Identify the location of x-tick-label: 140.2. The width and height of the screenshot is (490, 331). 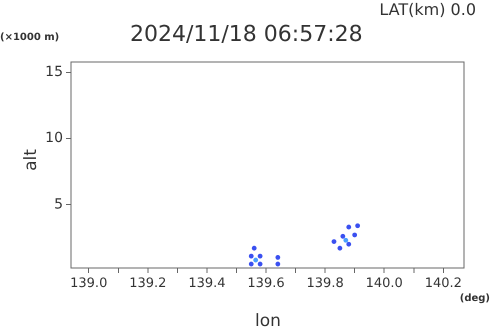
(443, 284).